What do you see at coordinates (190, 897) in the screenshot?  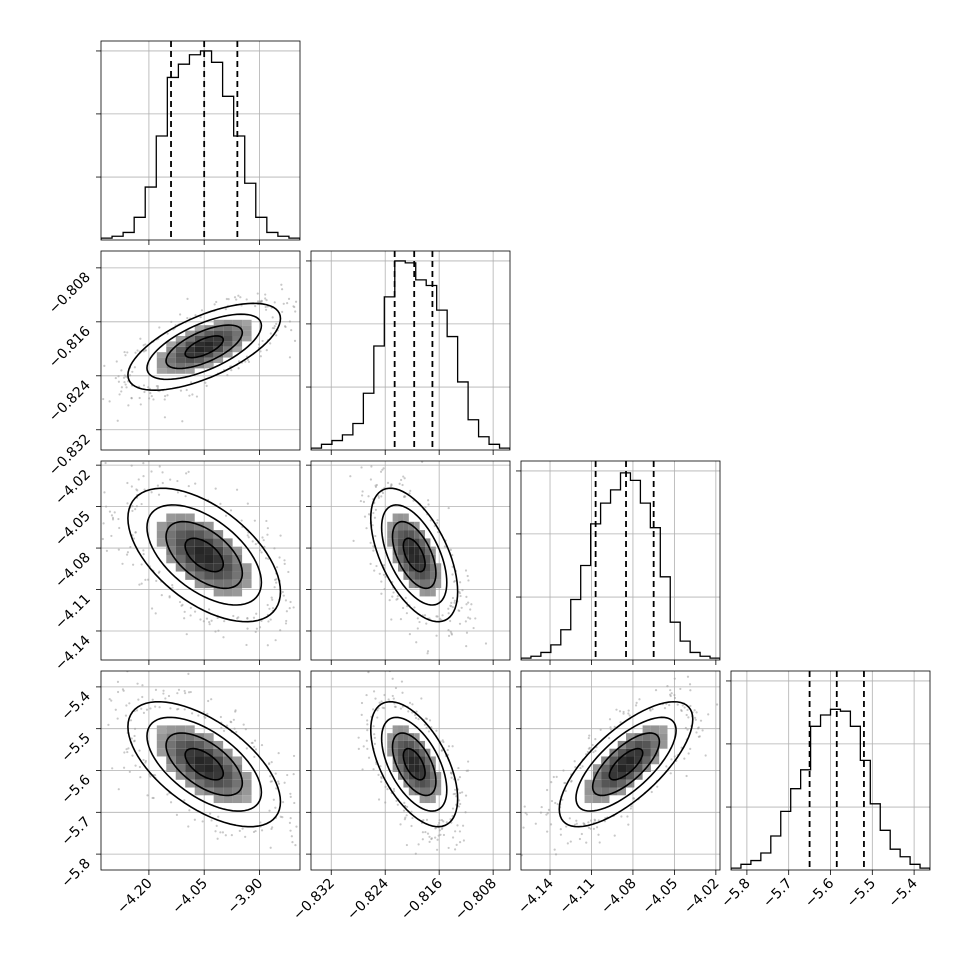 I see `x-tick-label: −4.05` at bounding box center [190, 897].